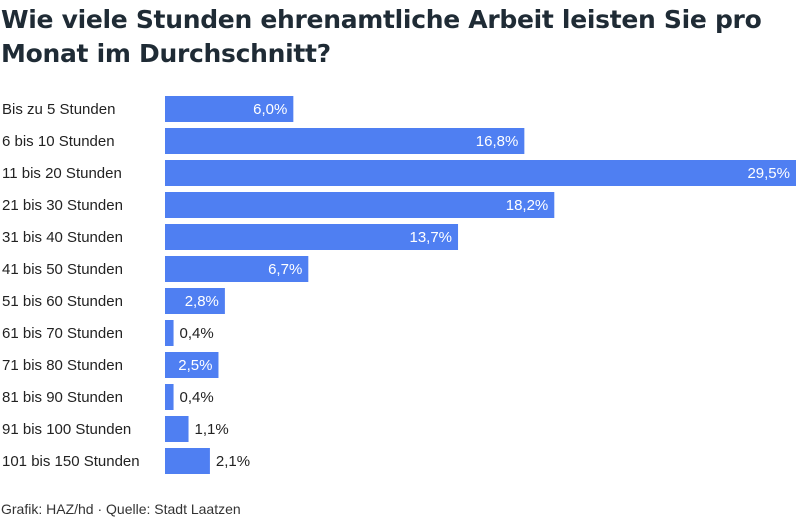  I want to click on category-label: 41 bis 50 Stunden, so click(62, 269).